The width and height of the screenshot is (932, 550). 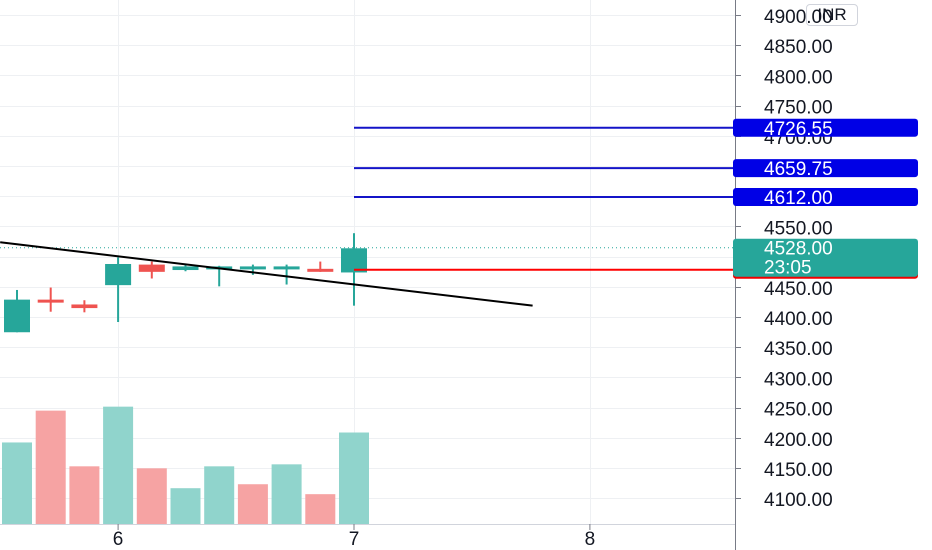 What do you see at coordinates (798, 108) in the screenshot?
I see `y-tick-label: 4750.00` at bounding box center [798, 108].